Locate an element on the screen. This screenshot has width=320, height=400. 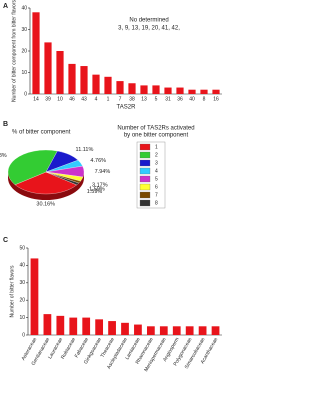
slice-label: 7.94% is located at coordinates (103, 172).